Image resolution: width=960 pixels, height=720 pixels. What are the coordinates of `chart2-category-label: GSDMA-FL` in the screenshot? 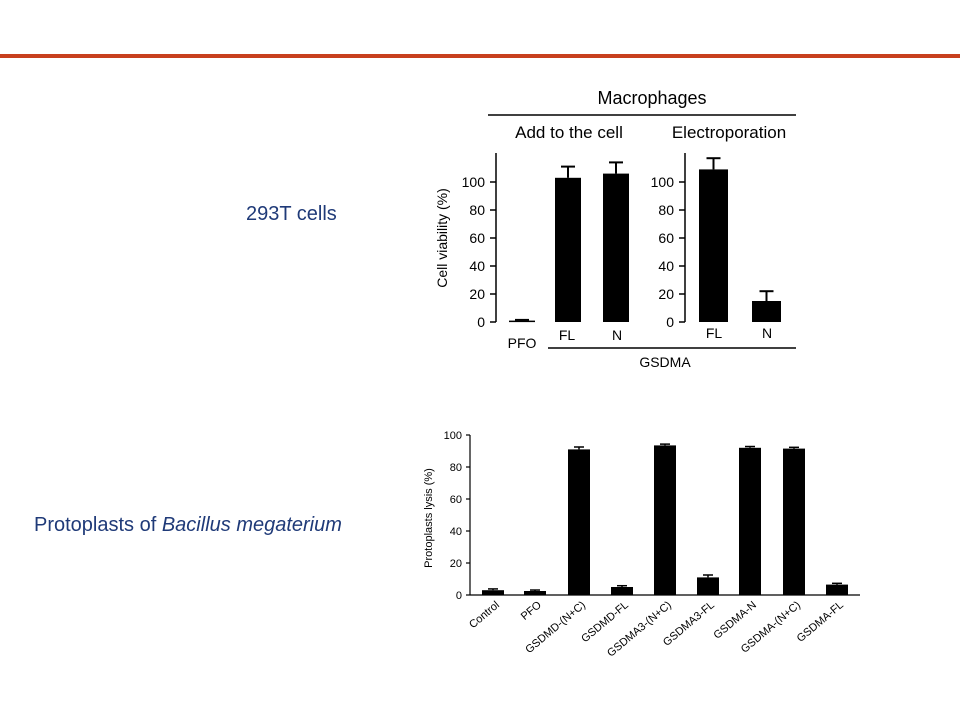 It's located at (820, 622).